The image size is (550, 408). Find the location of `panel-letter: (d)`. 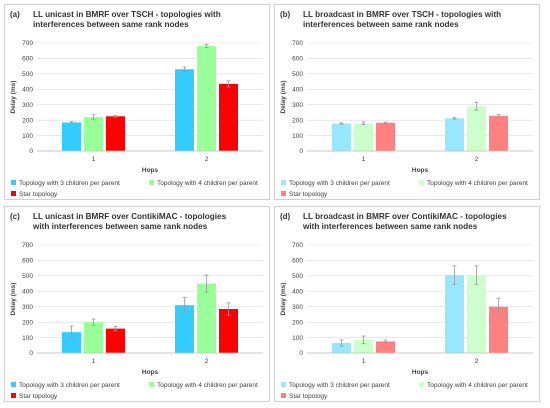

panel-letter: (d) is located at coordinates (285, 216).